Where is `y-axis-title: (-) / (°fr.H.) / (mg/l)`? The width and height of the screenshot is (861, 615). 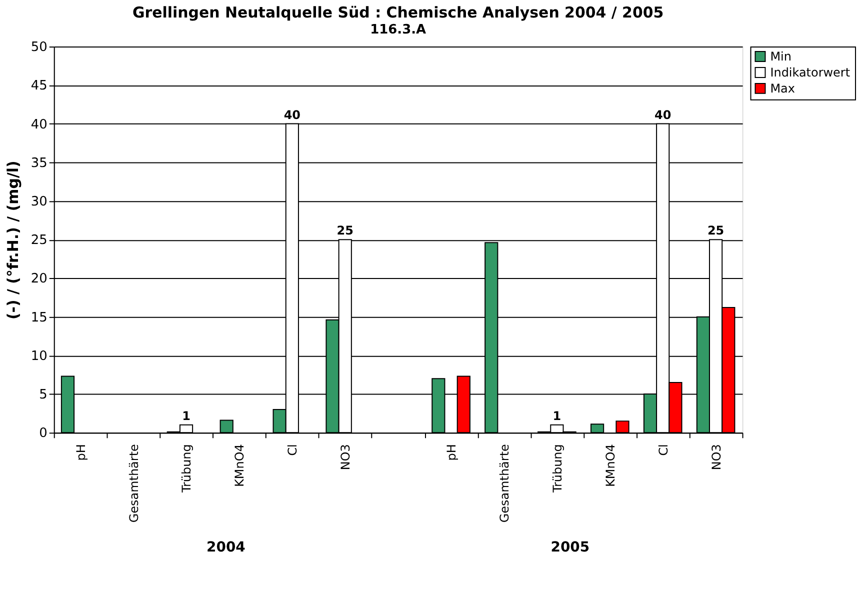 y-axis-title: (-) / (°fr.H.) / (mg/l) is located at coordinates (13, 240).